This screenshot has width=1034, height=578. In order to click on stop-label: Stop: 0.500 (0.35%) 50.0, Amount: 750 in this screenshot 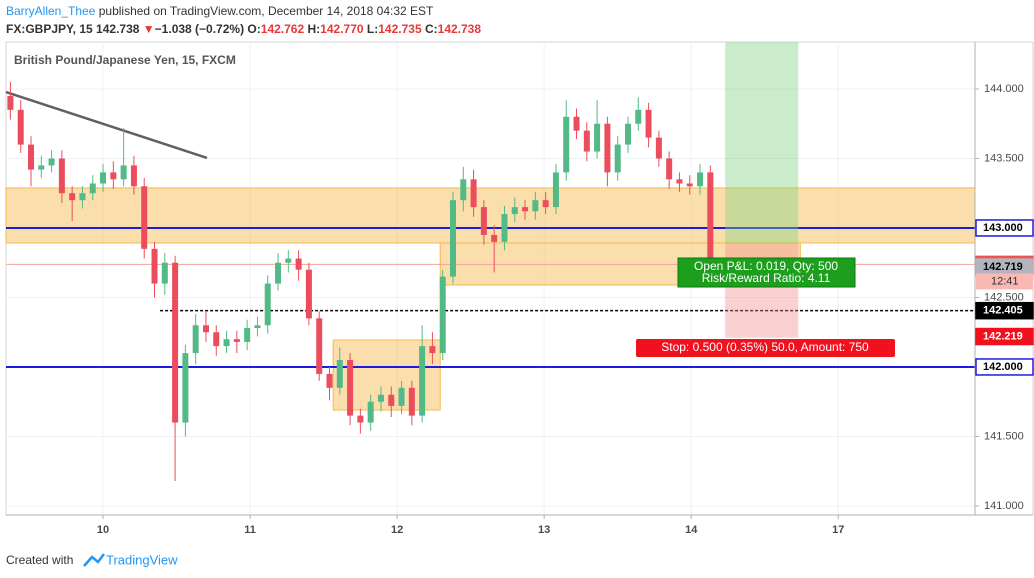, I will do `click(765, 347)`.